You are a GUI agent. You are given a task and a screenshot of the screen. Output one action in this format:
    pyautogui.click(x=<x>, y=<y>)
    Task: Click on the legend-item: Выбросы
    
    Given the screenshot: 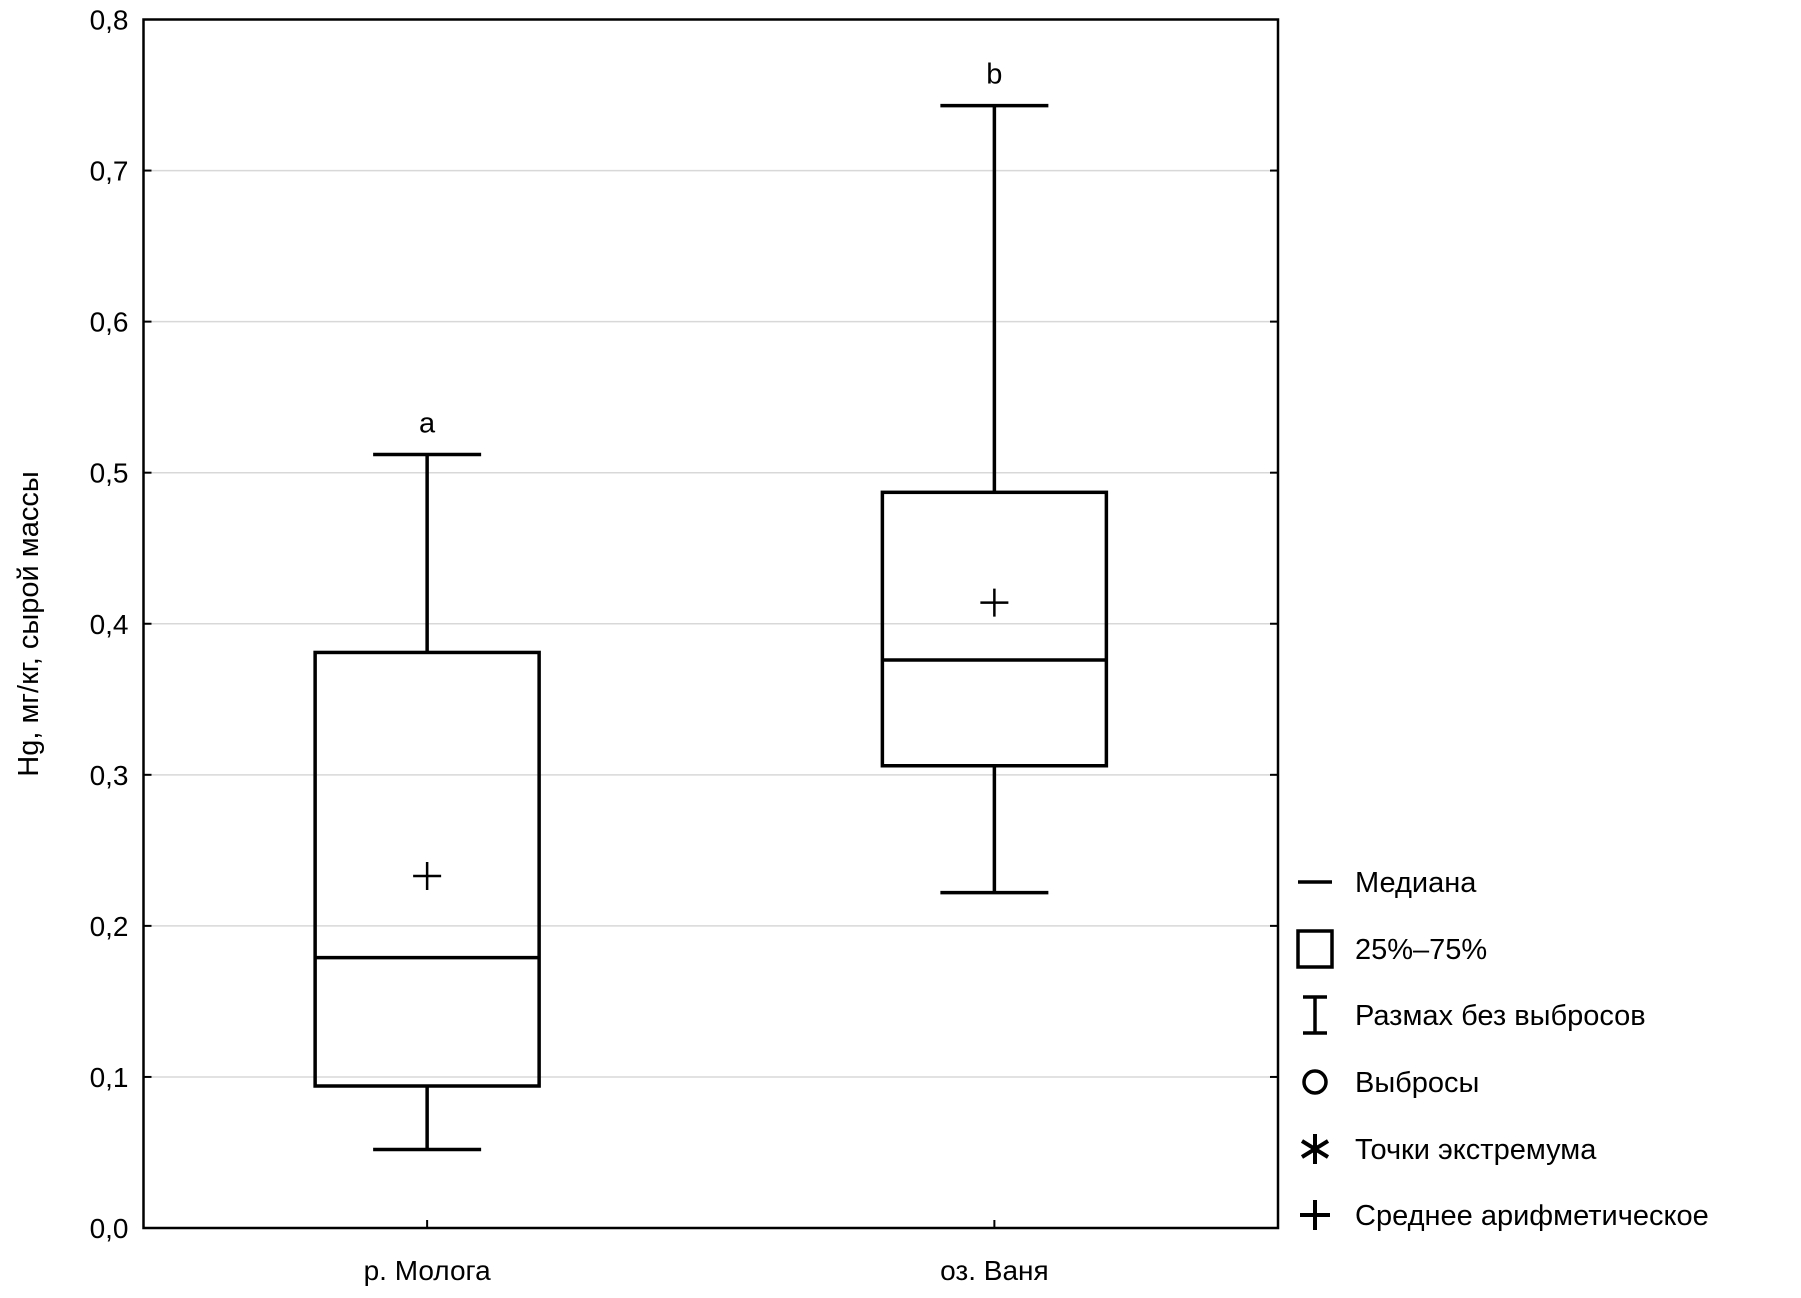 What is the action you would take?
    pyautogui.click(x=1390, y=1083)
    